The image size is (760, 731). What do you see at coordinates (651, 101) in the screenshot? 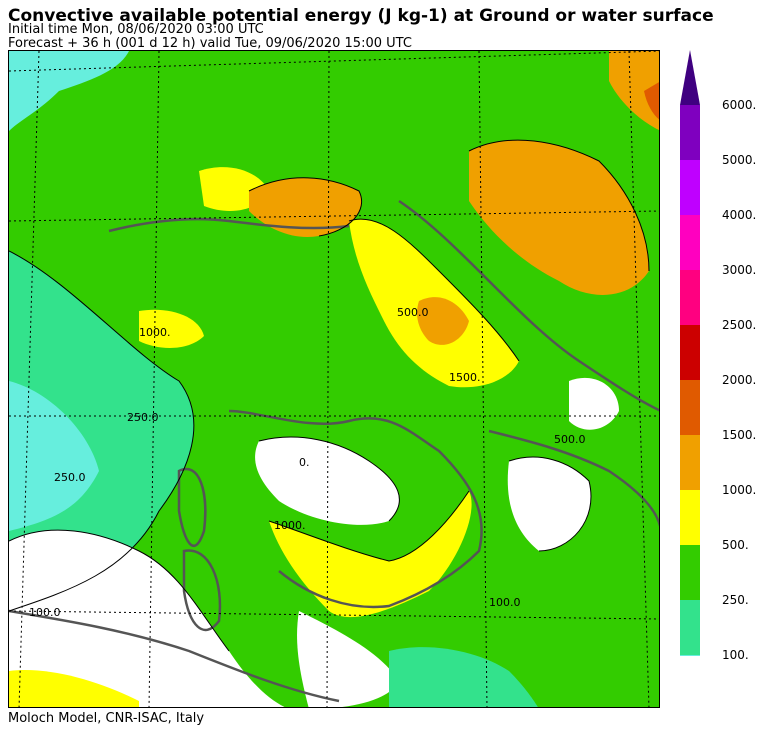
I see `region-darkorange-ne` at bounding box center [651, 101].